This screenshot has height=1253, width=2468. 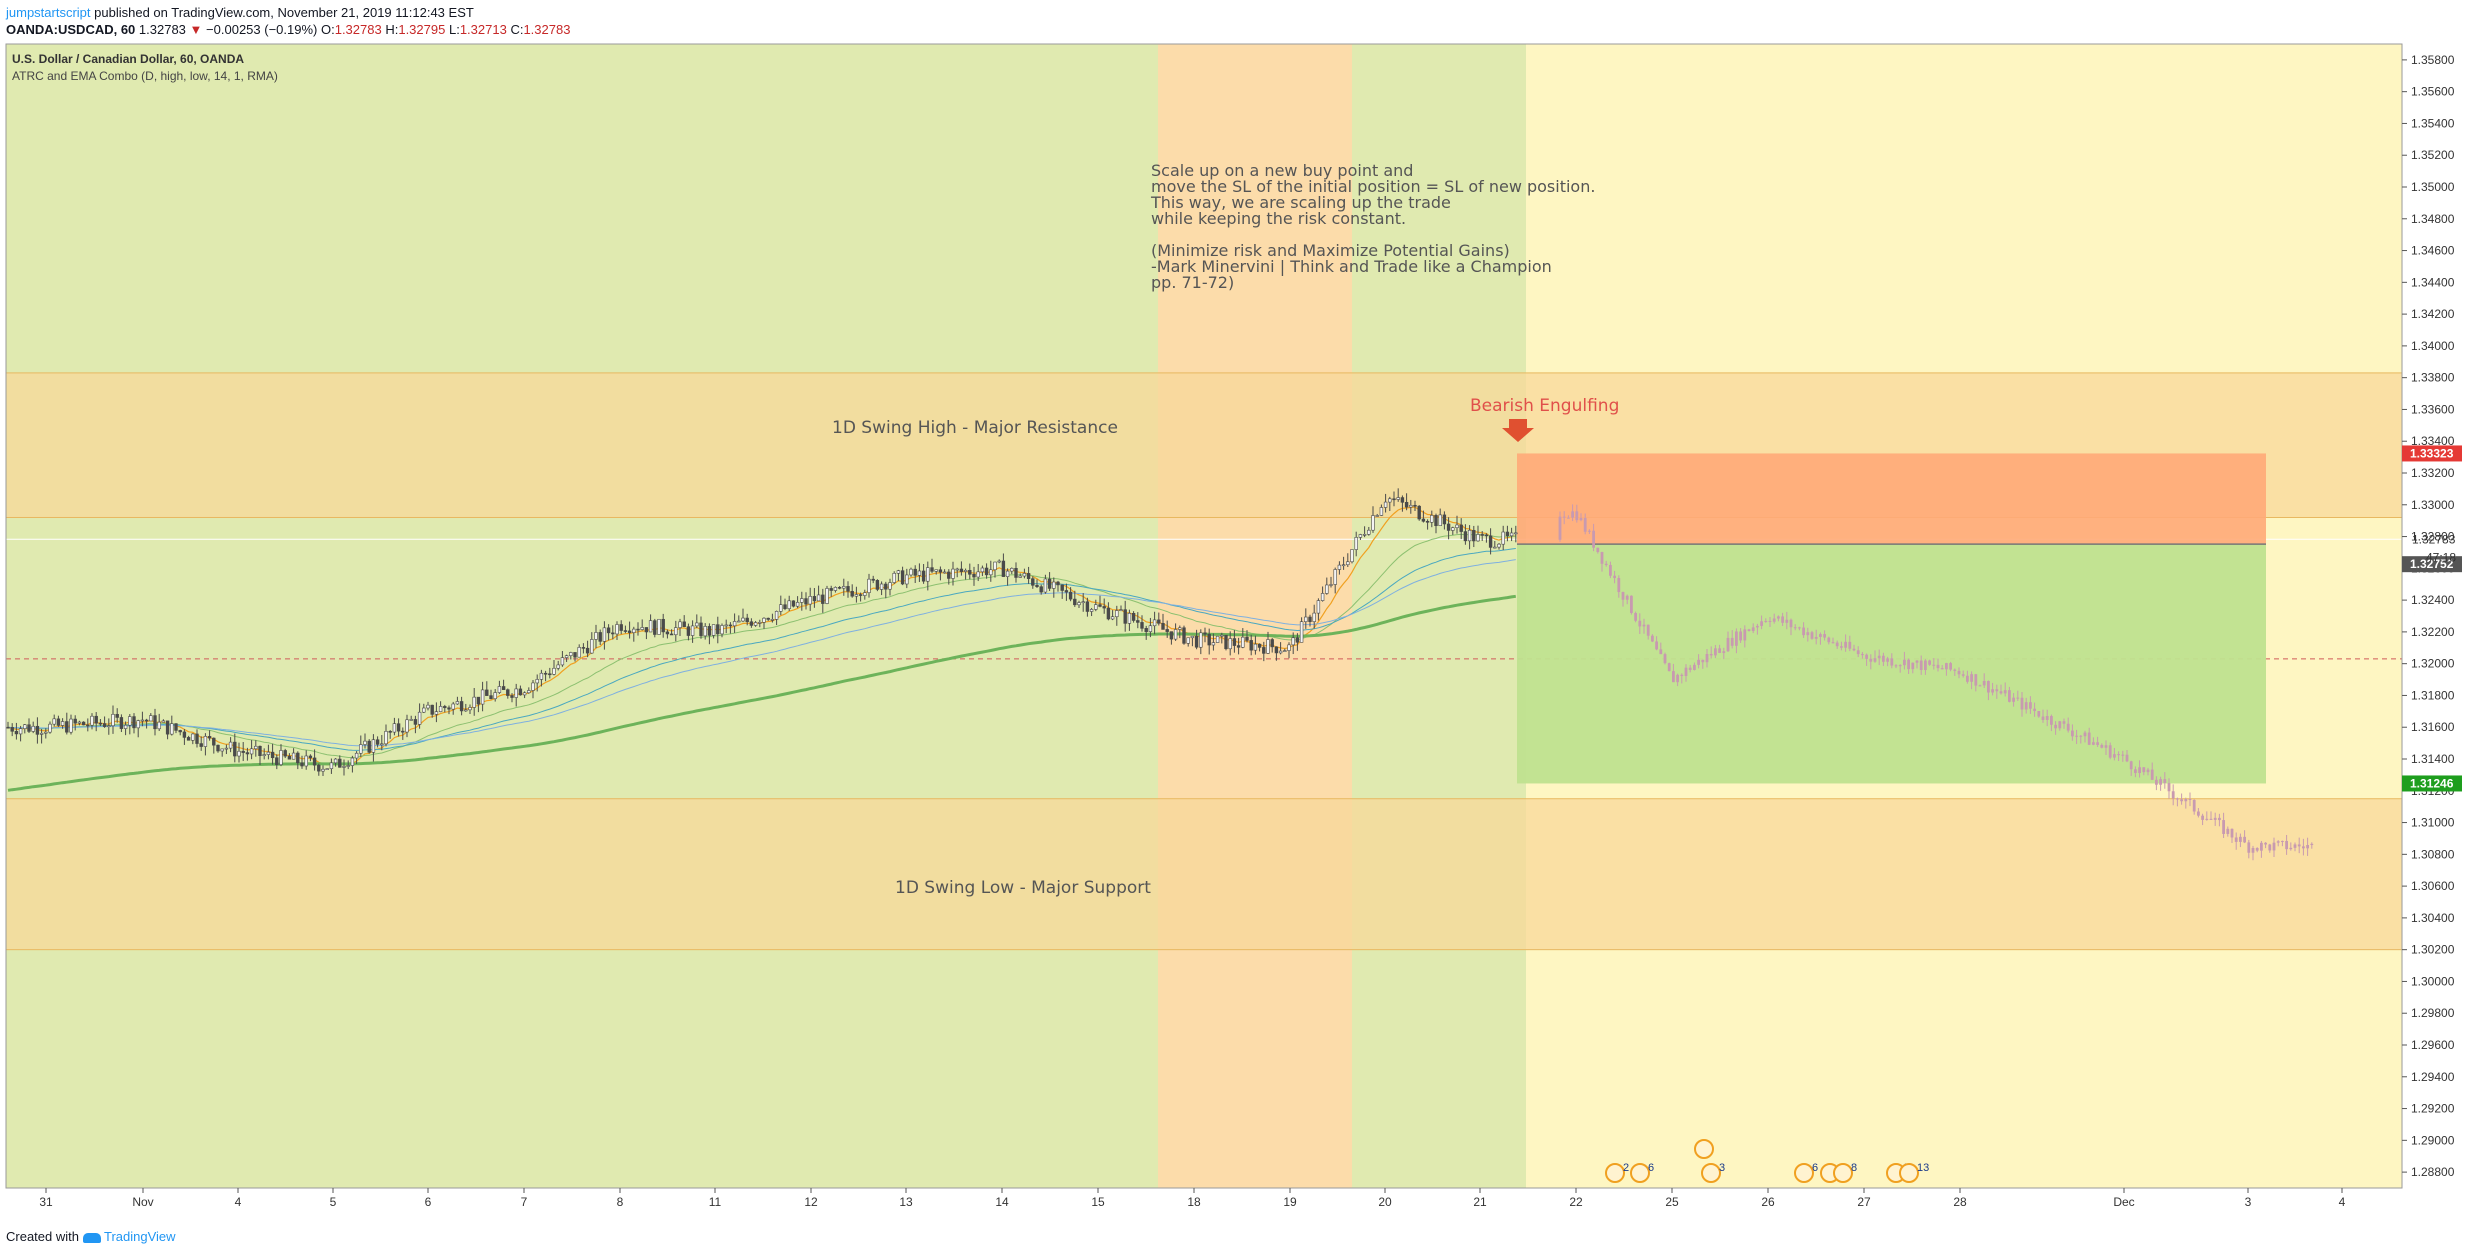 What do you see at coordinates (1960, 1202) in the screenshot?
I see `x-tick-label: 28` at bounding box center [1960, 1202].